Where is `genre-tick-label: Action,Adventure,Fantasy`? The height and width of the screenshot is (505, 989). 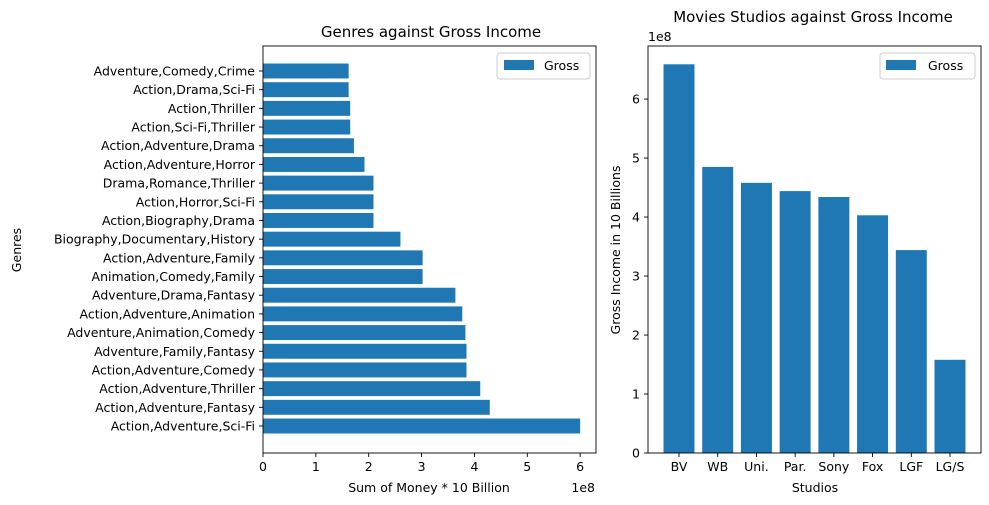
genre-tick-label: Action,Adventure,Fantasy is located at coordinates (175, 407).